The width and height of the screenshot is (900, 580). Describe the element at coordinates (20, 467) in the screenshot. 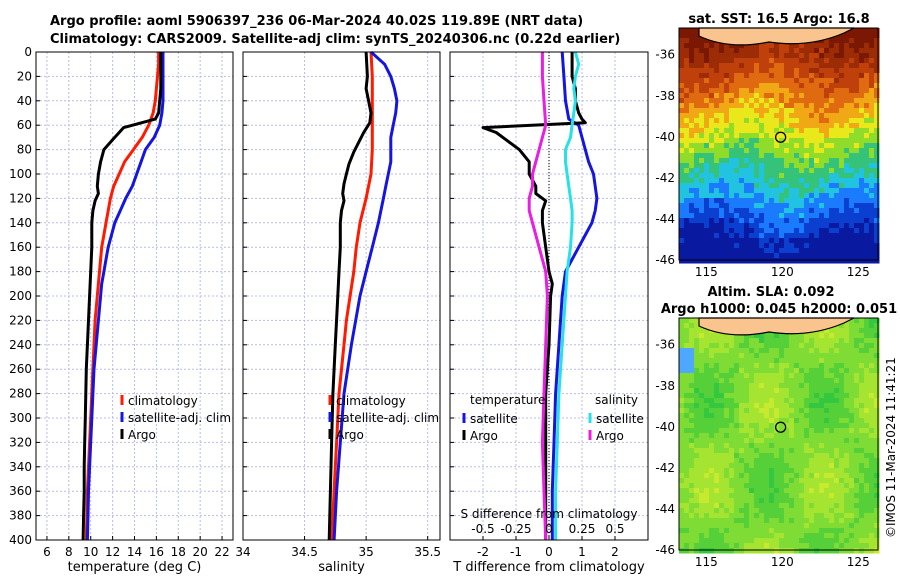

I see `y-tick-label: 340` at that location.